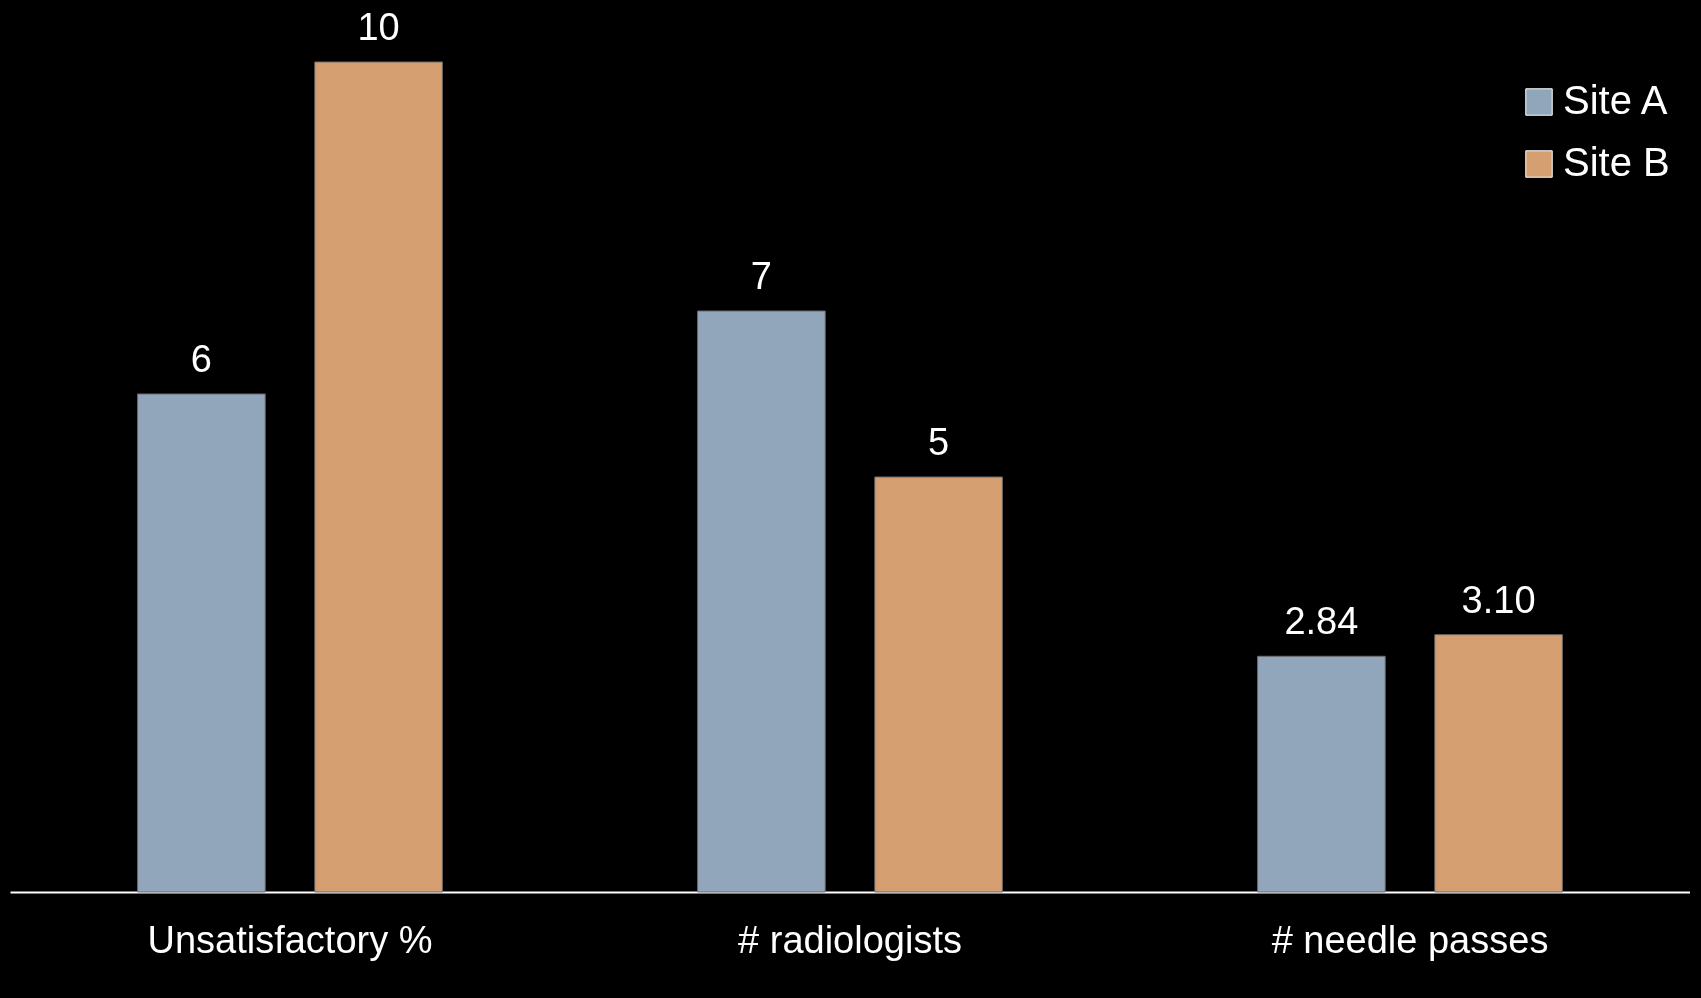  What do you see at coordinates (290, 939) in the screenshot?
I see `x-tick-label: Unsatisfactory %` at bounding box center [290, 939].